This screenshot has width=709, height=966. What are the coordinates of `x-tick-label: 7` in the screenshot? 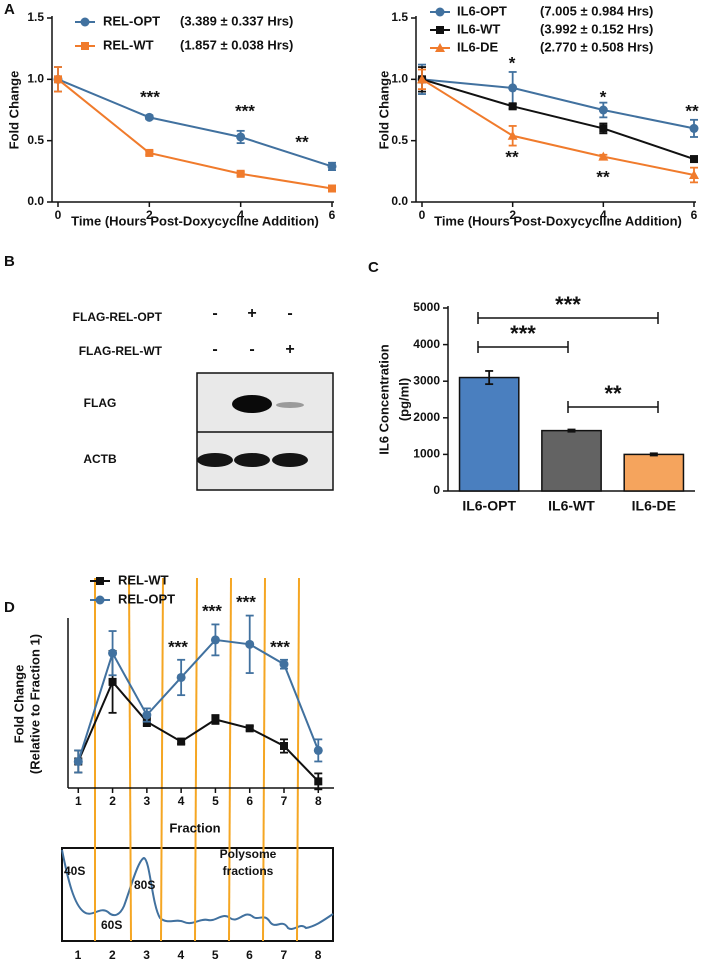 It's located at (284, 801).